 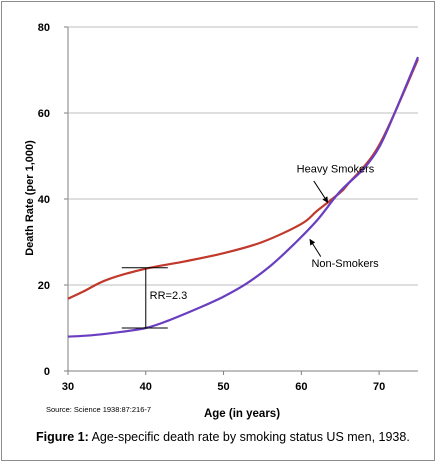 I want to click on x-tick-labels: 30 40 50 60 70, so click(x=223, y=382).